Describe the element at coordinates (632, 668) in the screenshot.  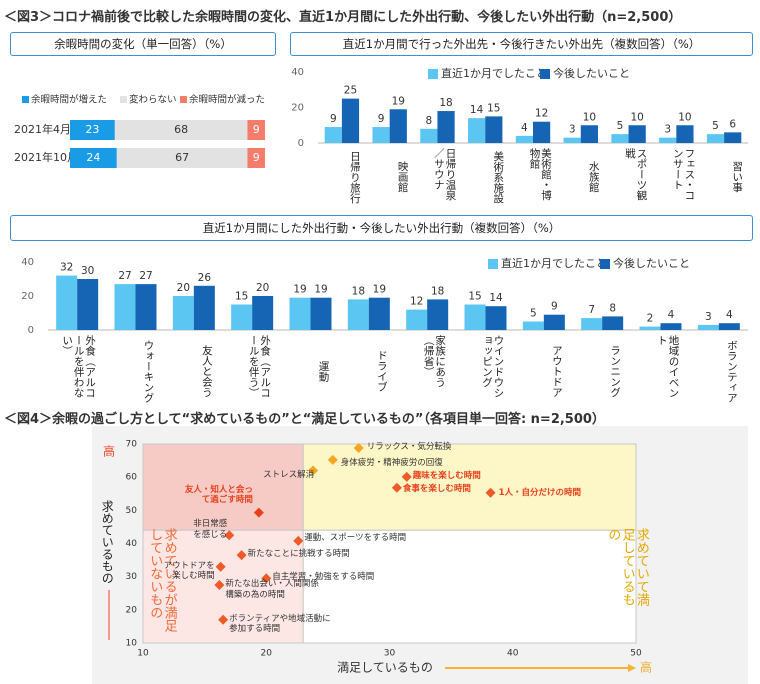
I see `x-arrow-head` at that location.